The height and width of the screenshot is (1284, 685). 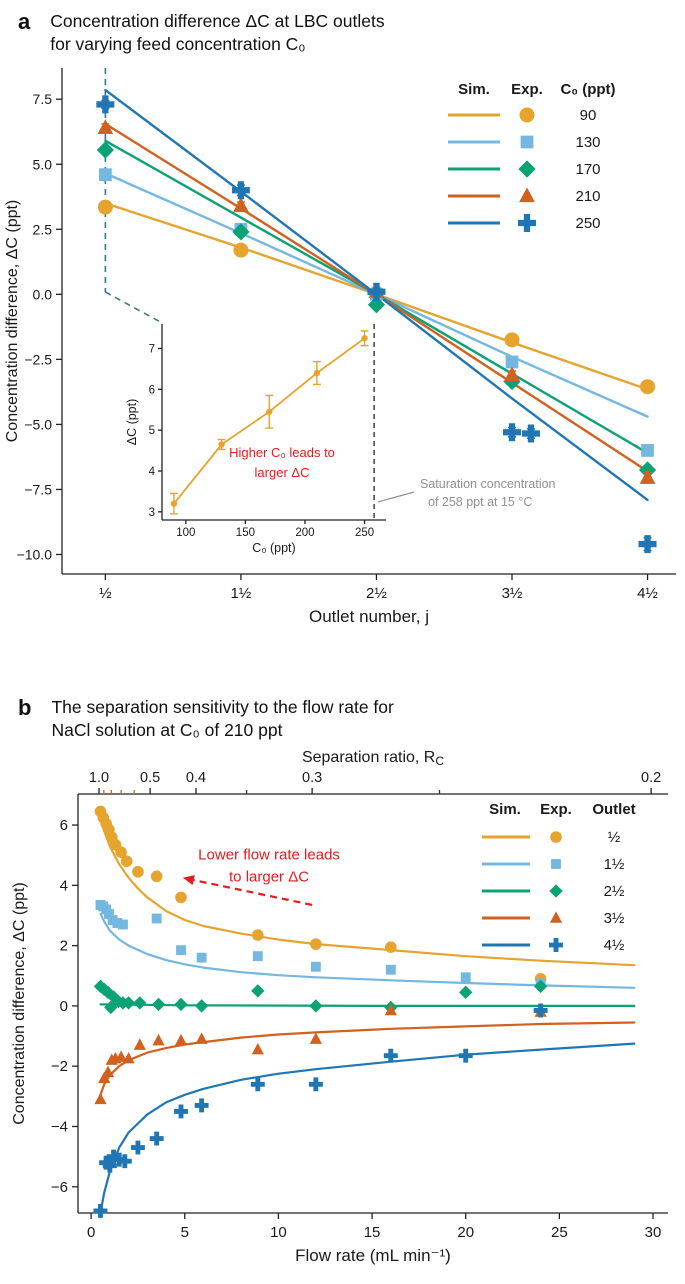 What do you see at coordinates (38, 359) in the screenshot?
I see `svg-text: −2.5` at bounding box center [38, 359].